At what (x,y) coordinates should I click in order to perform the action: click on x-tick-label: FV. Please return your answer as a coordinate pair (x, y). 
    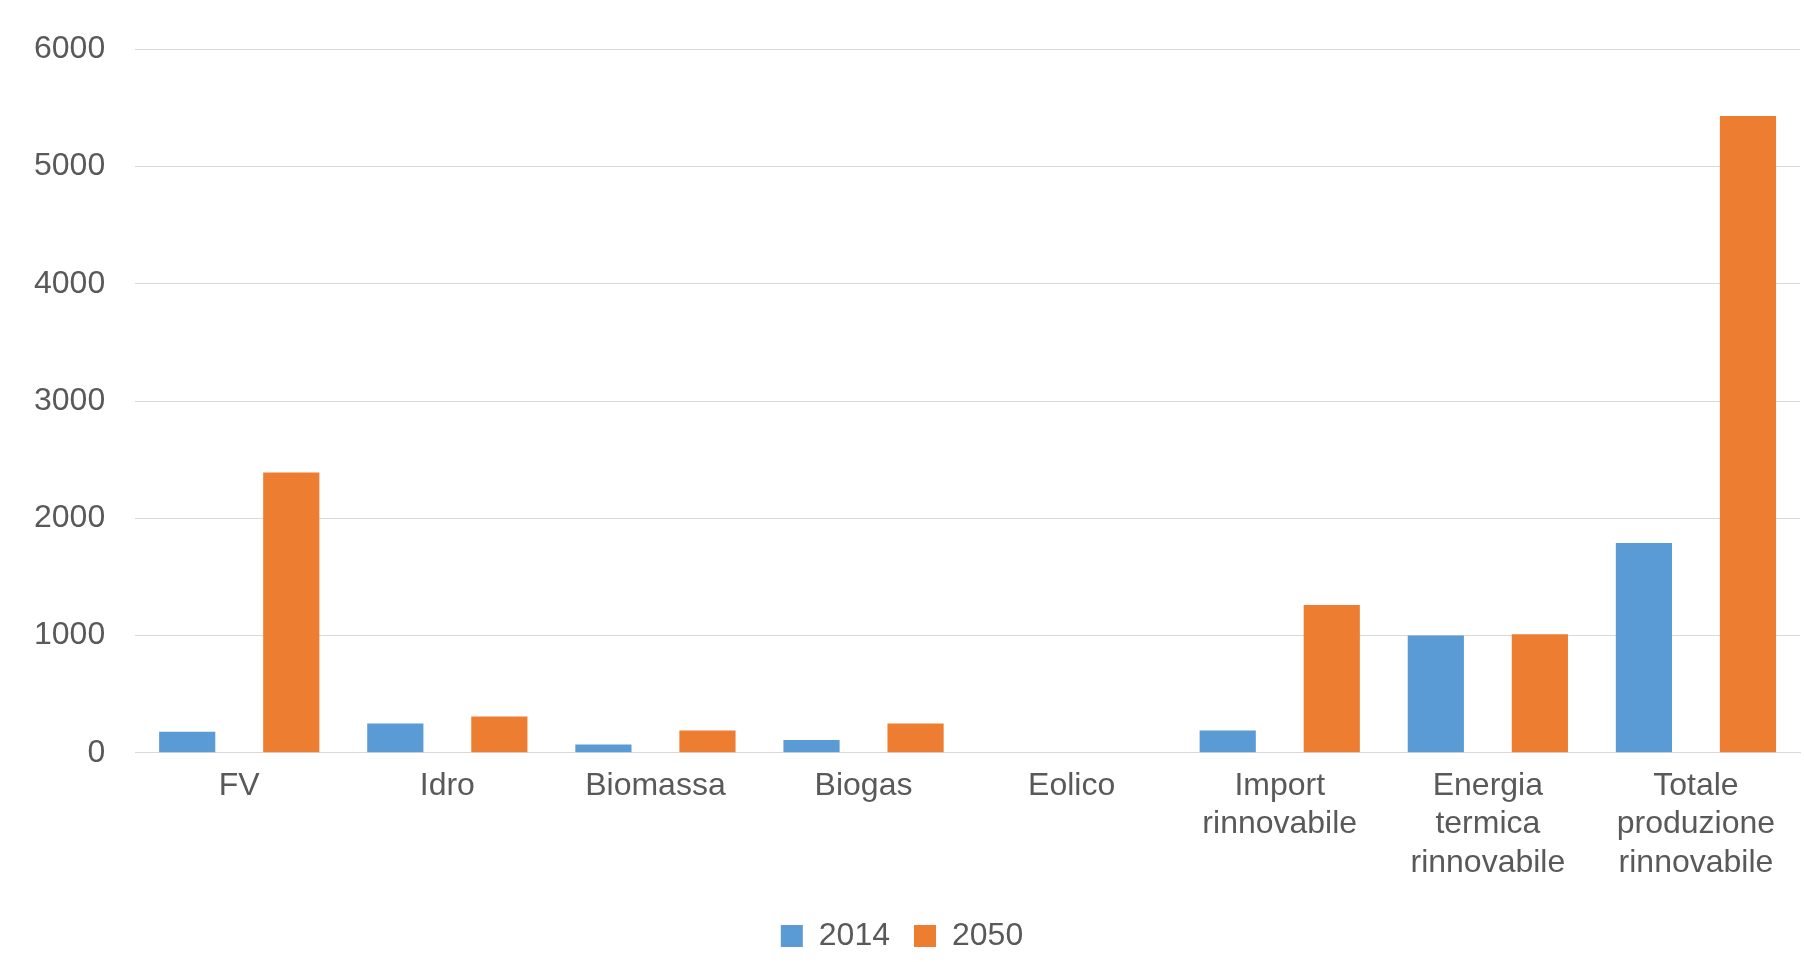
    Looking at the image, I should click on (239, 783).